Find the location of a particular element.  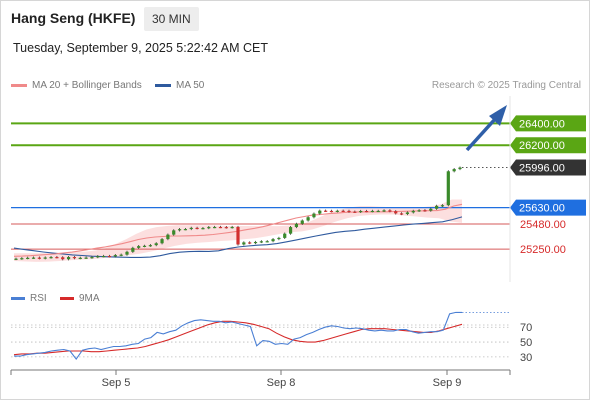

forecast-arrow is located at coordinates (486, 128).